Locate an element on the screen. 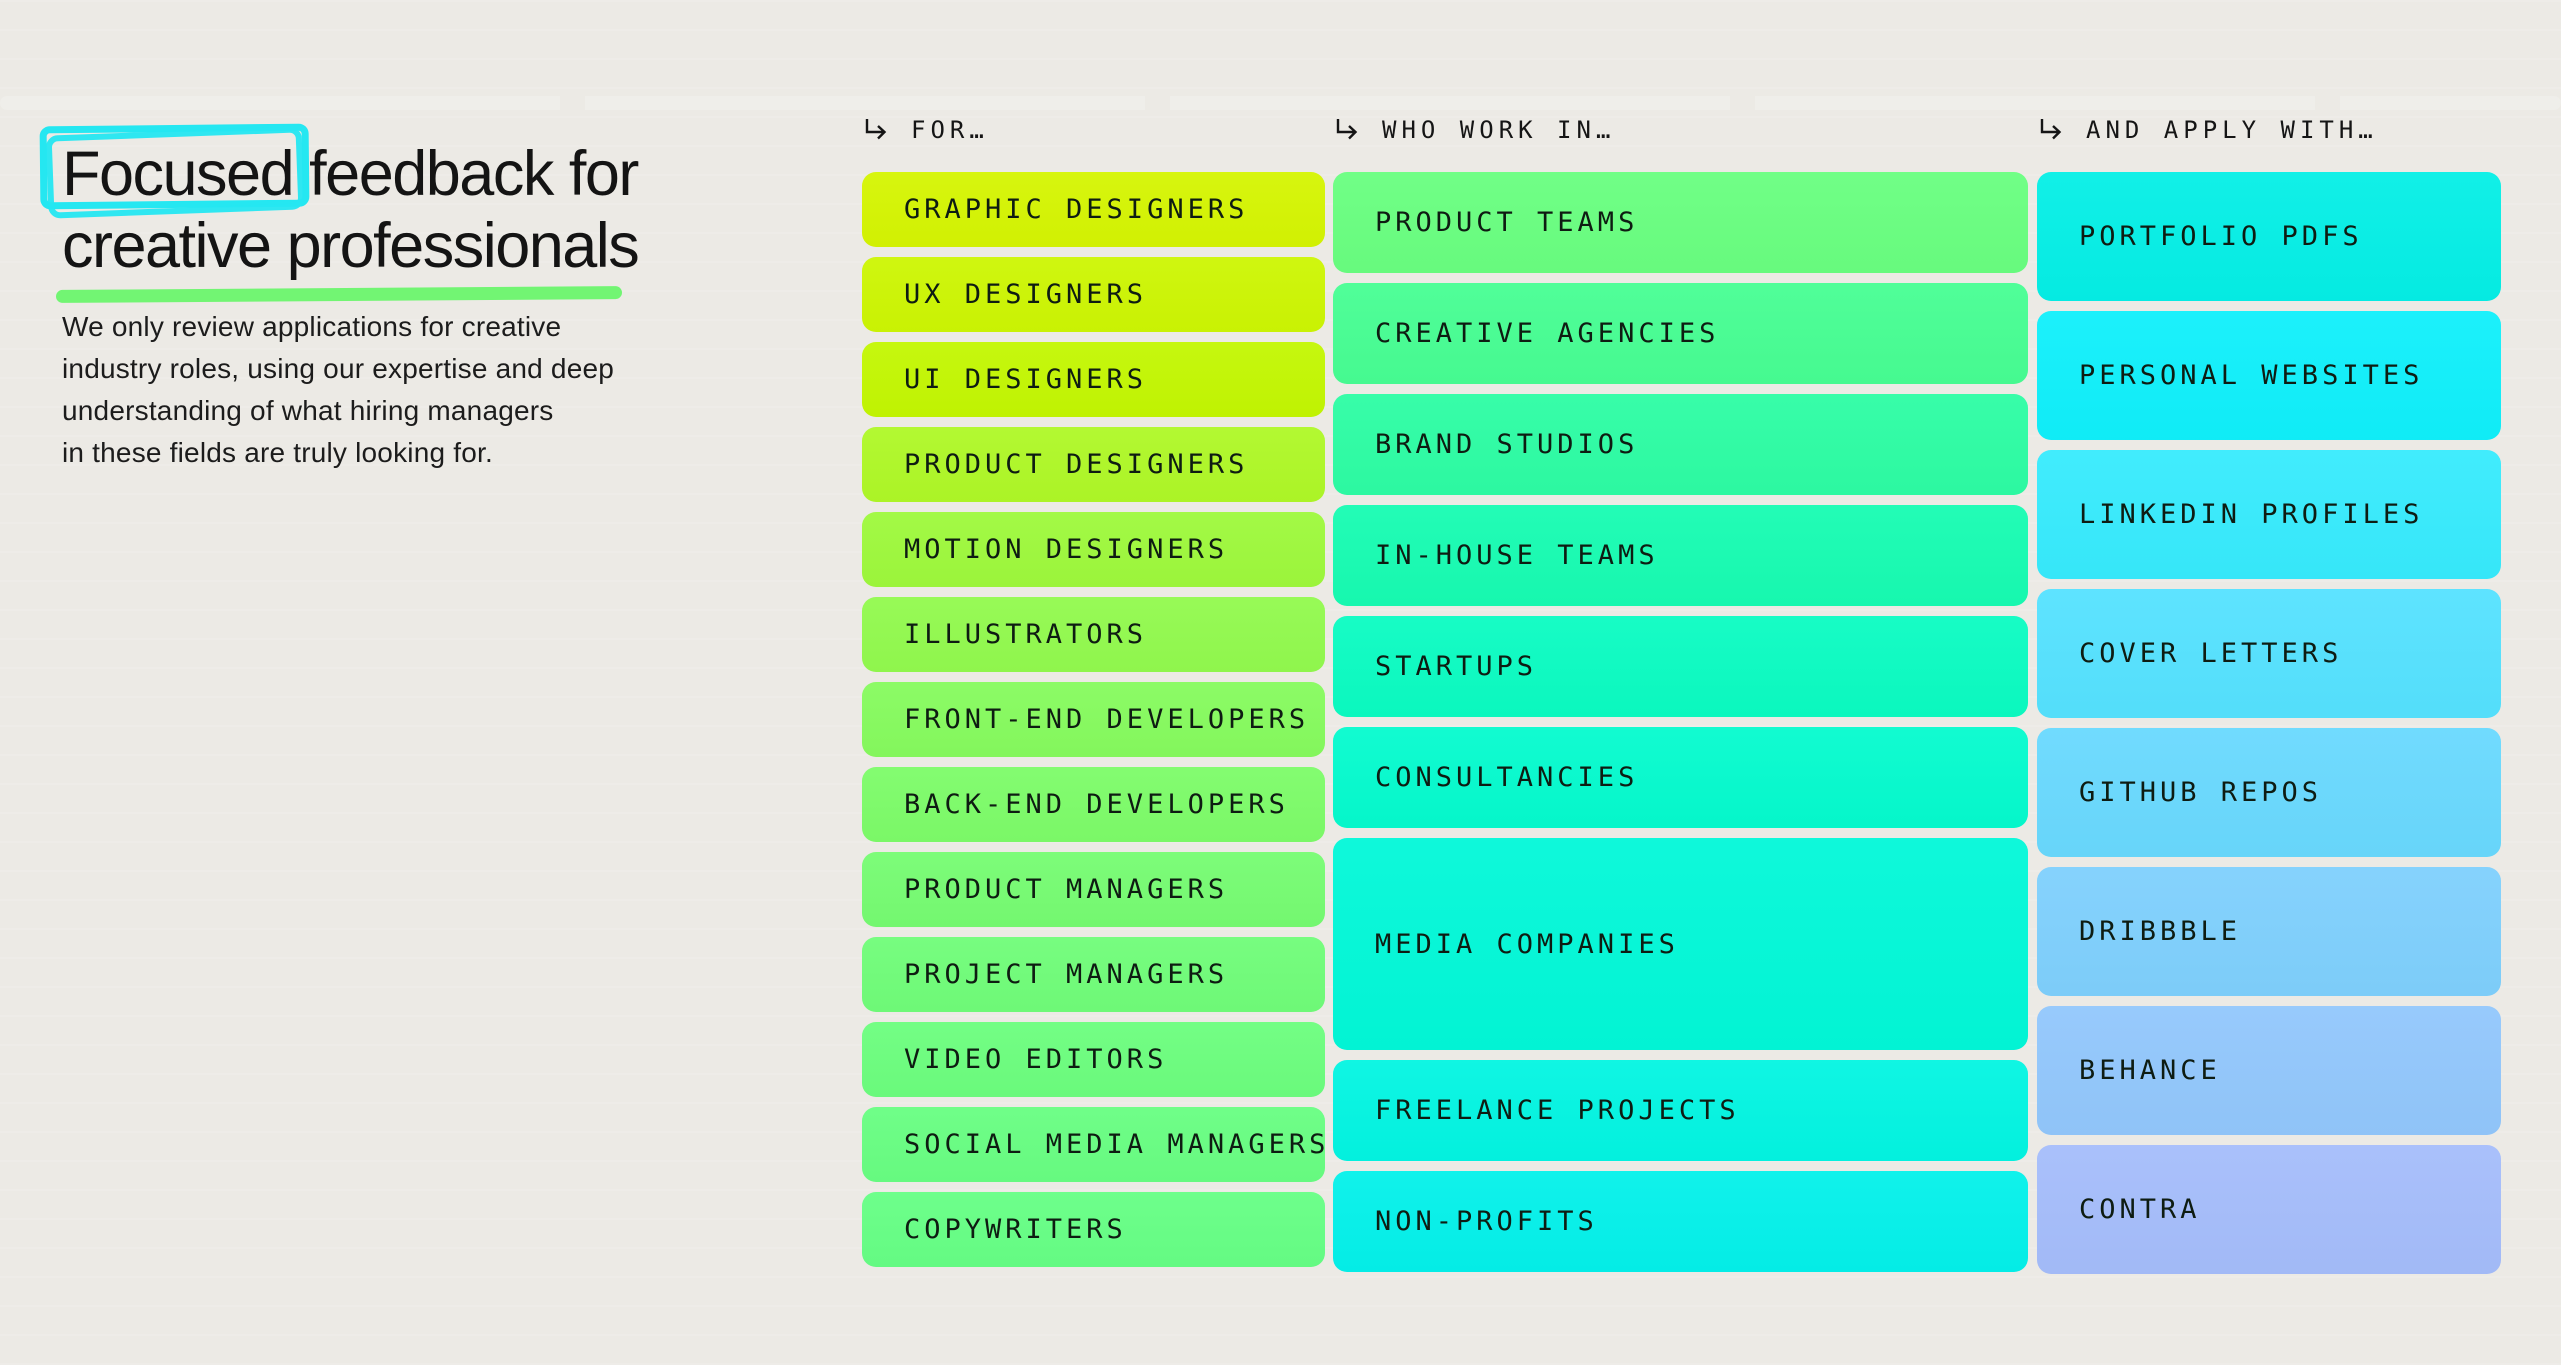 This screenshot has width=2561, height=1365. card-label: PRODUCT MANAGERS is located at coordinates (1066, 889).